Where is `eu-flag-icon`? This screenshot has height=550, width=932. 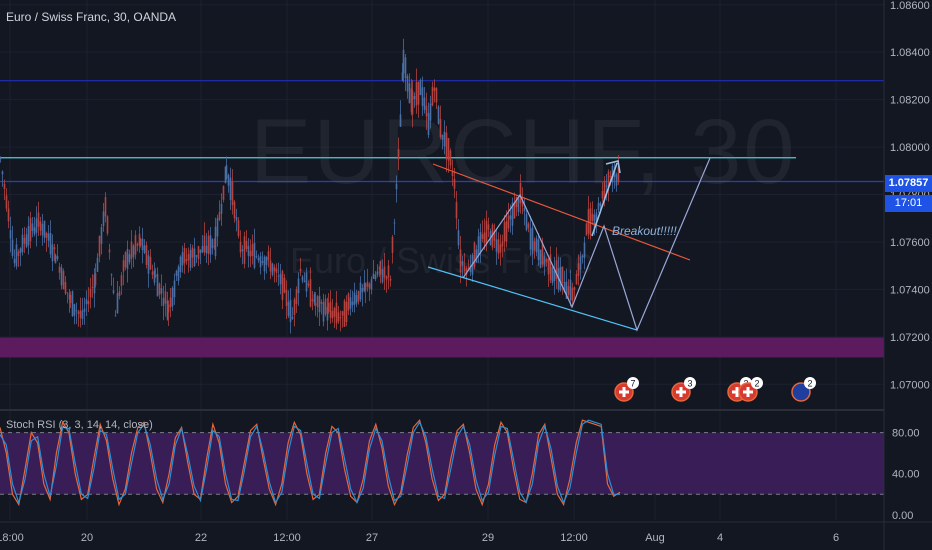
eu-flag-icon is located at coordinates (801, 392).